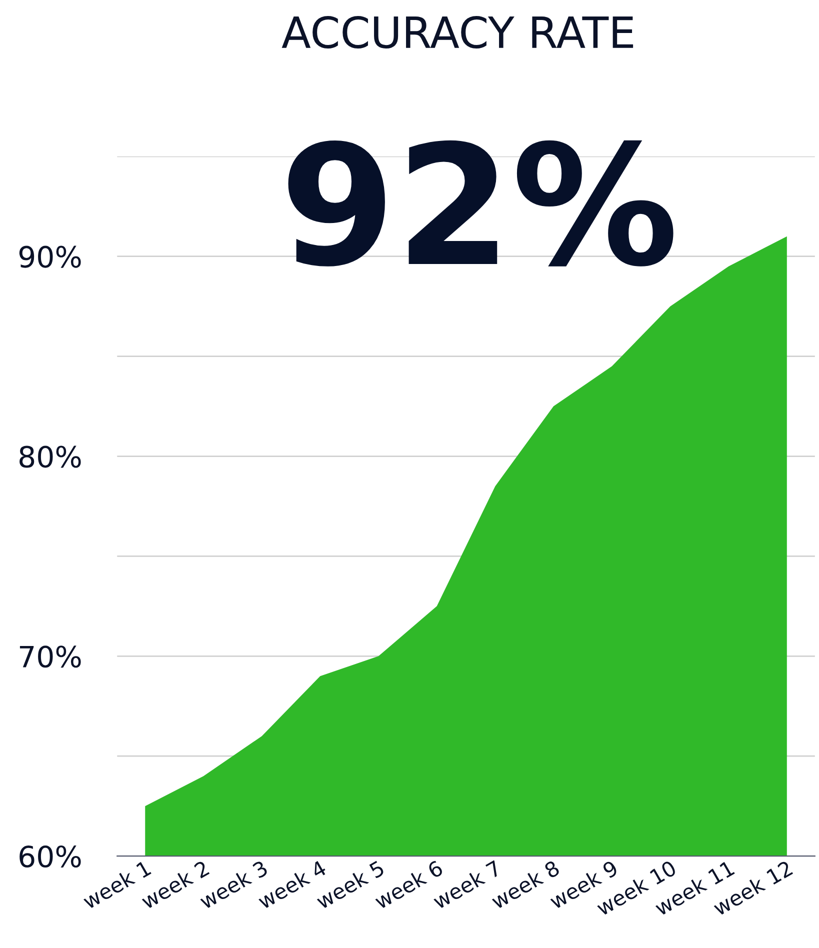 This screenshot has width=819, height=948. What do you see at coordinates (50, 657) in the screenshot?
I see `y-tick-label: 70%` at bounding box center [50, 657].